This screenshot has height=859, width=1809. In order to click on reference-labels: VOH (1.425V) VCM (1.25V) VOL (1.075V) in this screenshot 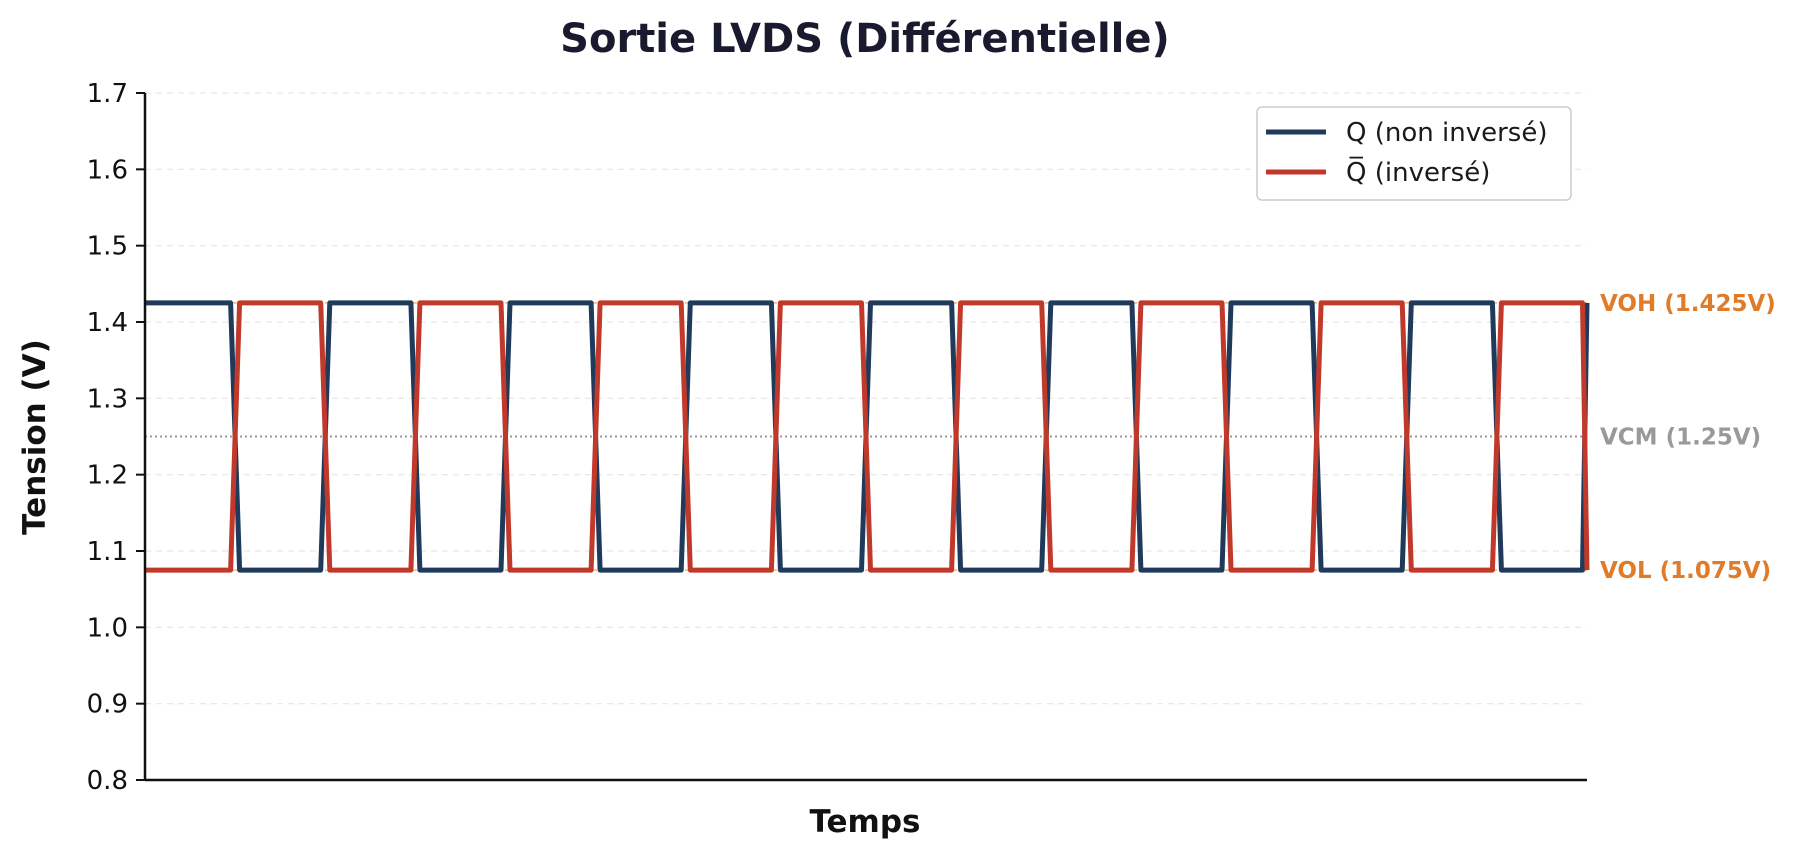, I will do `click(1688, 437)`.